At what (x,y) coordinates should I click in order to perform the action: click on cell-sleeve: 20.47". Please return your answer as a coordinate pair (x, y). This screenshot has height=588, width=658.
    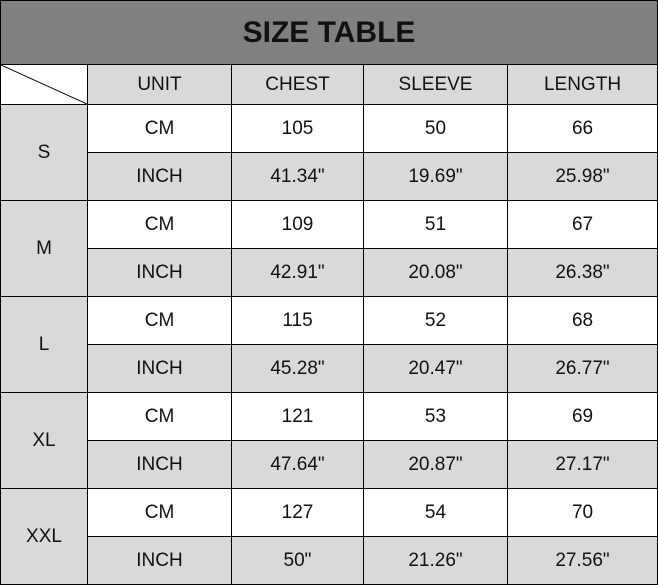
    Looking at the image, I should click on (435, 368).